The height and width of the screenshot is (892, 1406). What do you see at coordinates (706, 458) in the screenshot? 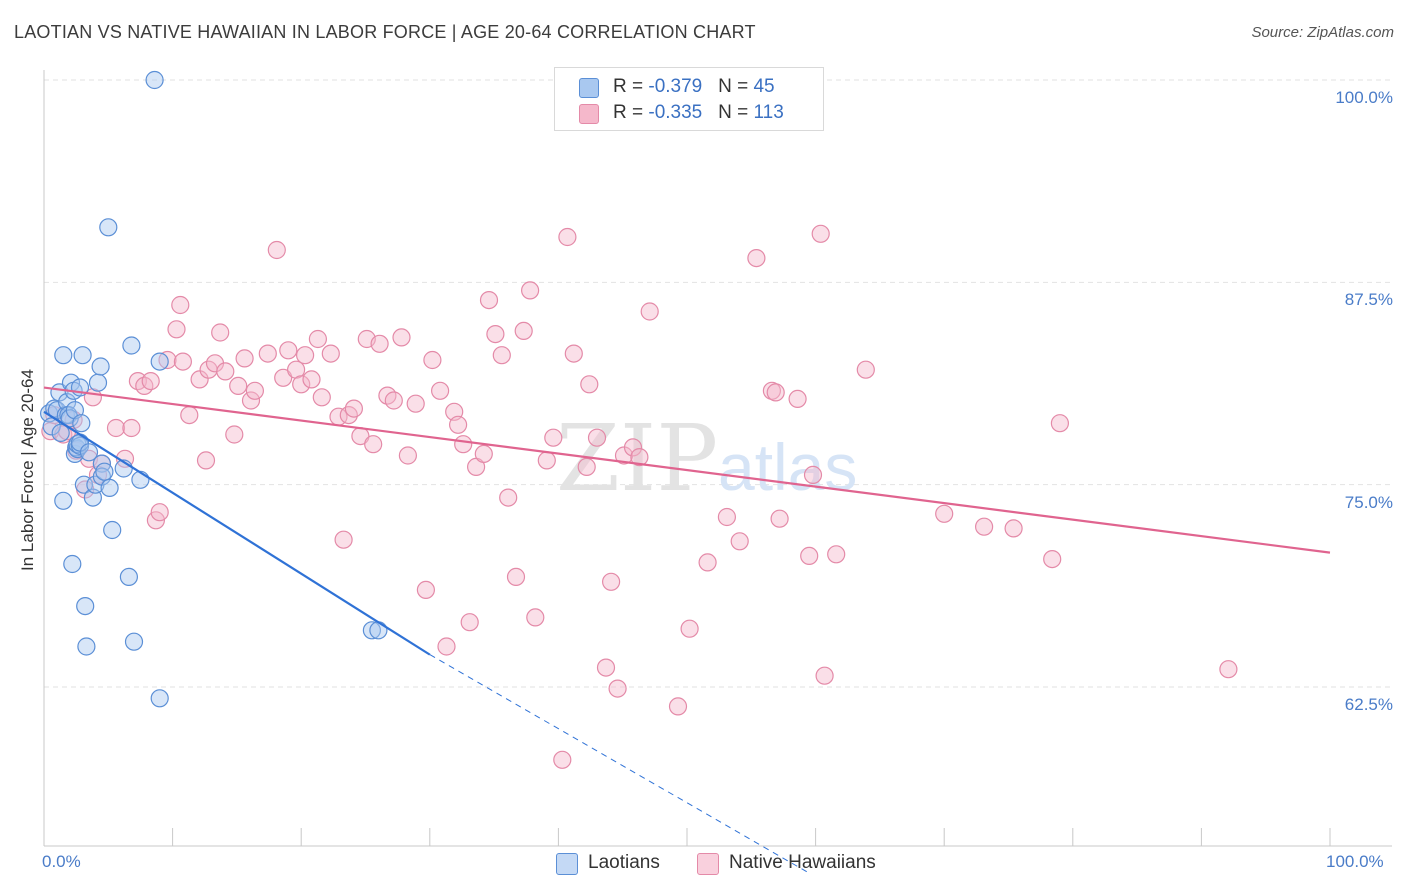
I see `watermark: ZIP atlas` at bounding box center [706, 458].